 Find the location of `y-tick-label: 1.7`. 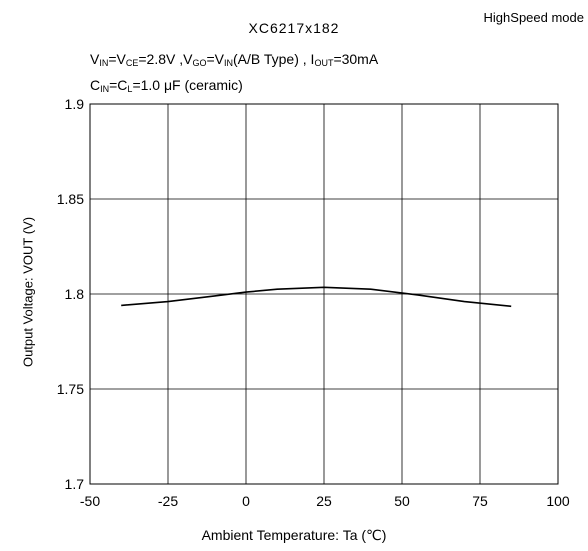

y-tick-label: 1.7 is located at coordinates (75, 484).